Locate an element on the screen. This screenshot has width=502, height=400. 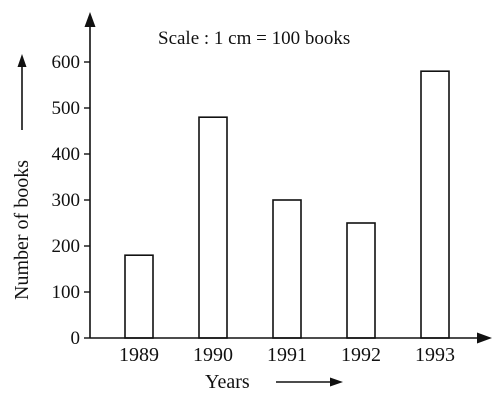
y-tick-label: 200 is located at coordinates (66, 246).